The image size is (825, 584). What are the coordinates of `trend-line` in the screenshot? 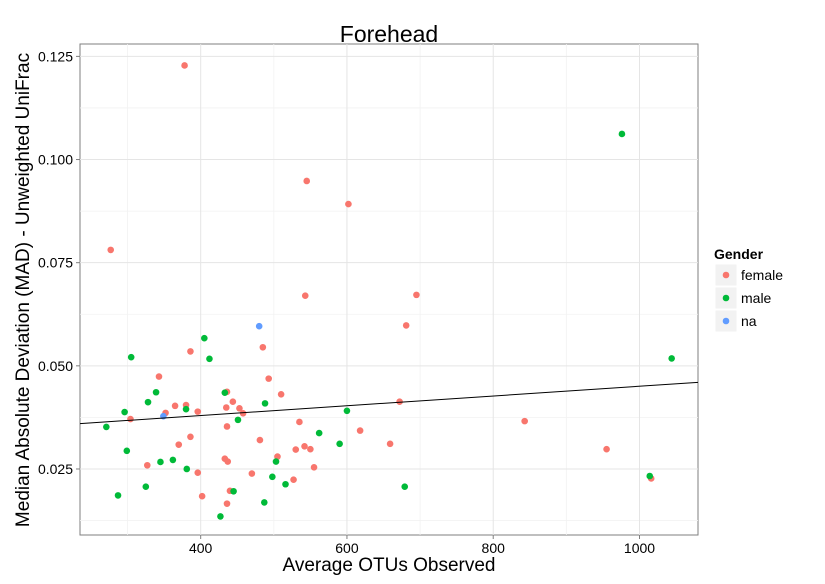 It's located at (389, 403).